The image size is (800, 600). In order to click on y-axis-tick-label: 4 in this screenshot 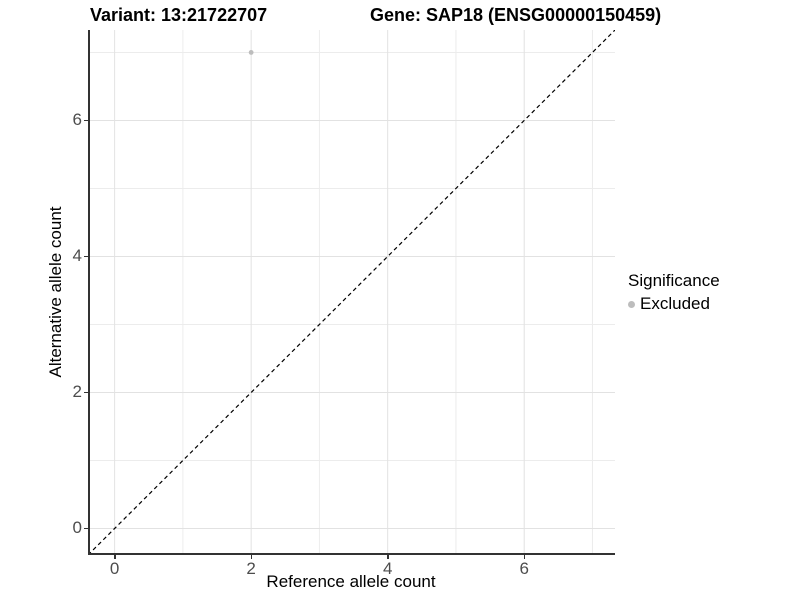, I will do `click(77, 256)`.